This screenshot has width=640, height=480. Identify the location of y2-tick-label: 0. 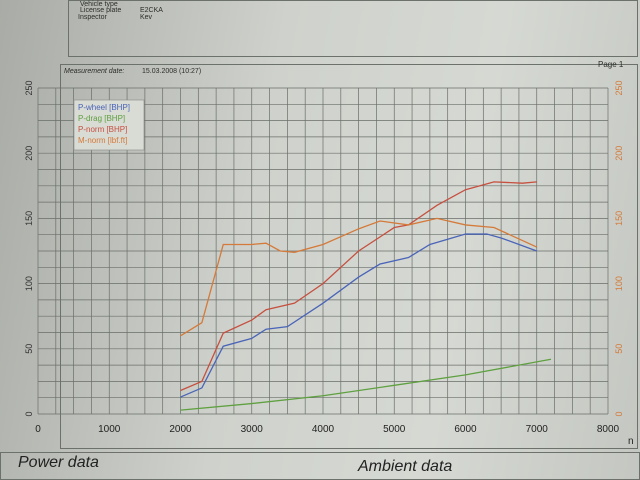
(619, 413).